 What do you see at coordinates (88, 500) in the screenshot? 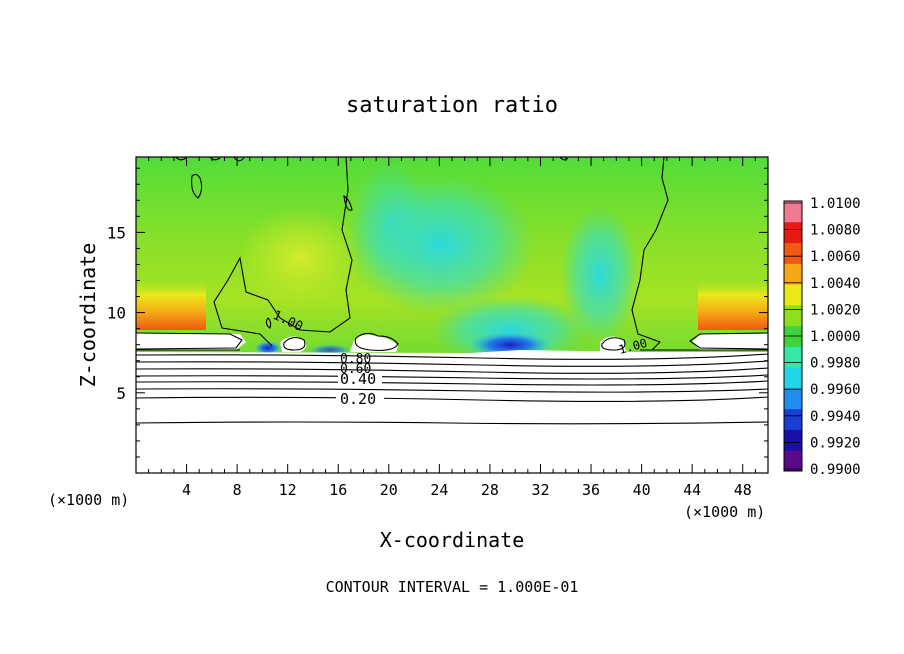
I see `x-unit-label: (×1000 m)` at bounding box center [88, 500].